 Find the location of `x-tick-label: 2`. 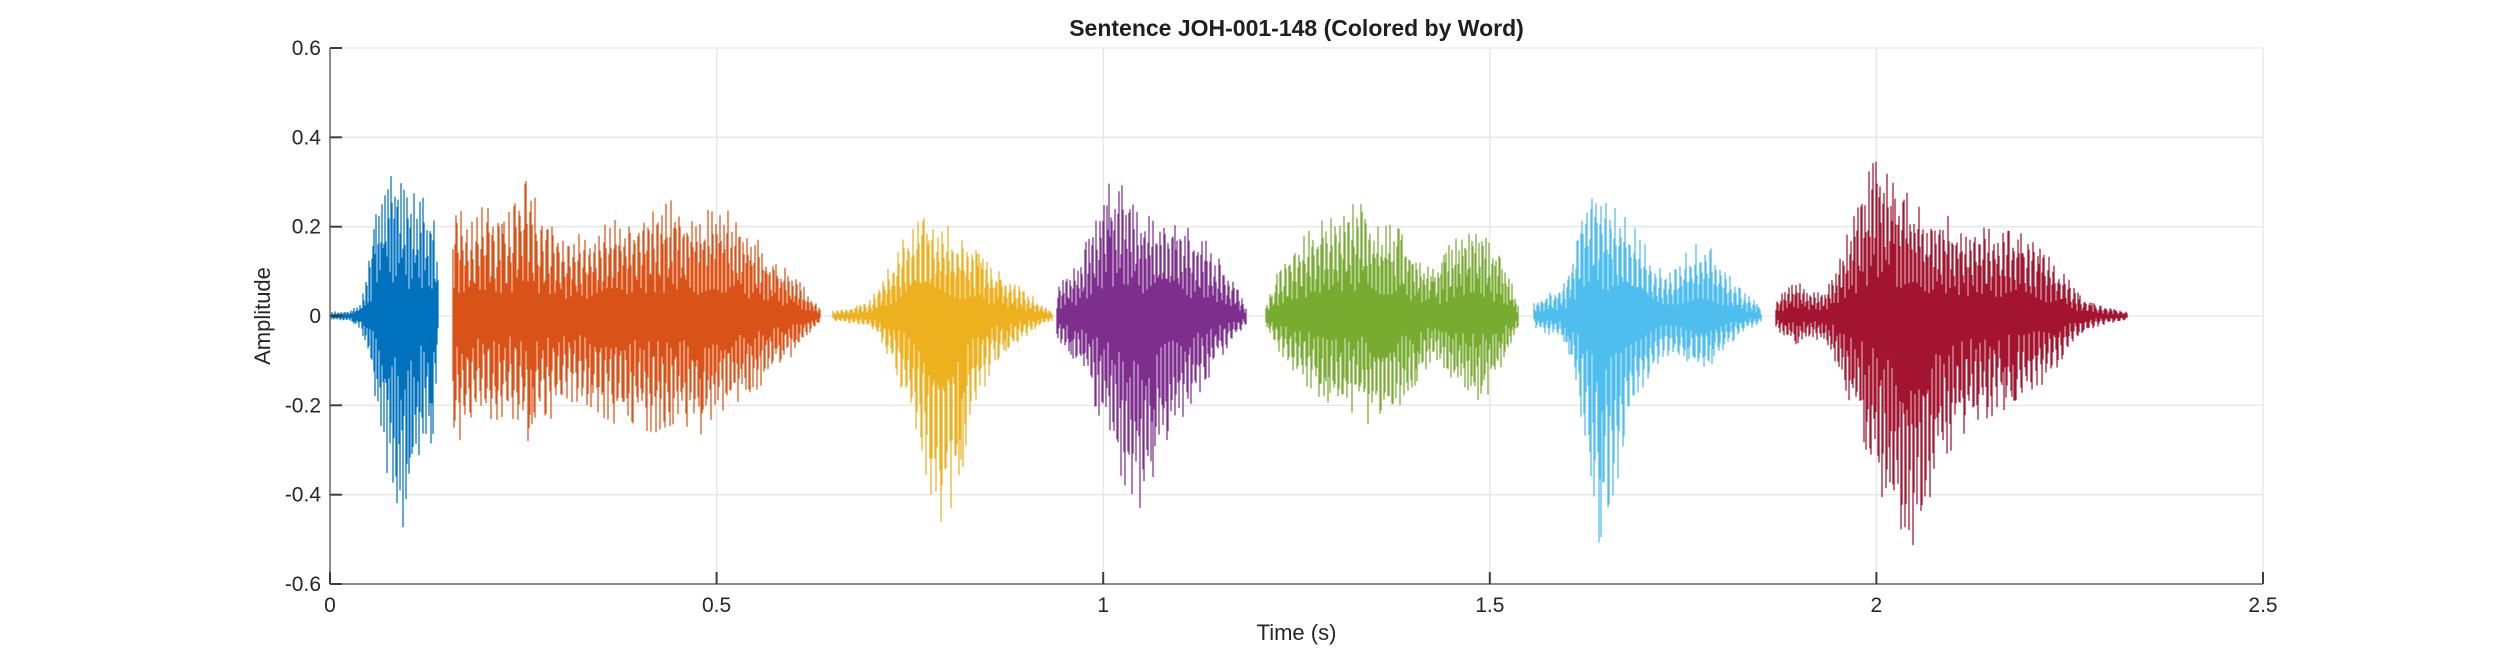

x-tick-label: 2 is located at coordinates (1877, 605).